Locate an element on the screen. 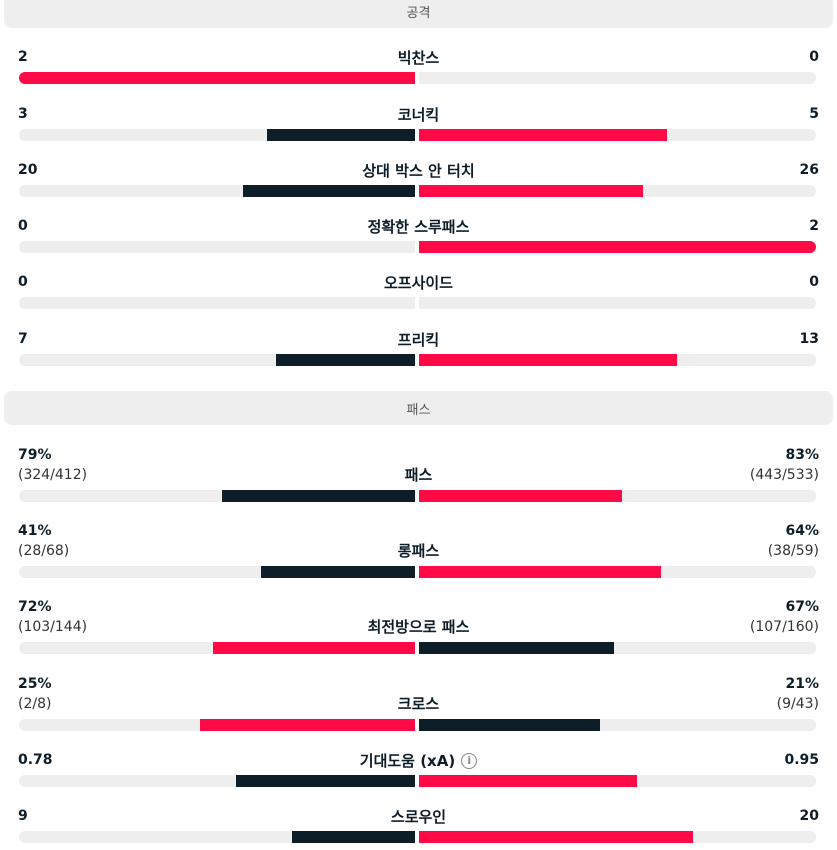 The width and height of the screenshot is (837, 850). home-value: 79% is located at coordinates (35, 455).